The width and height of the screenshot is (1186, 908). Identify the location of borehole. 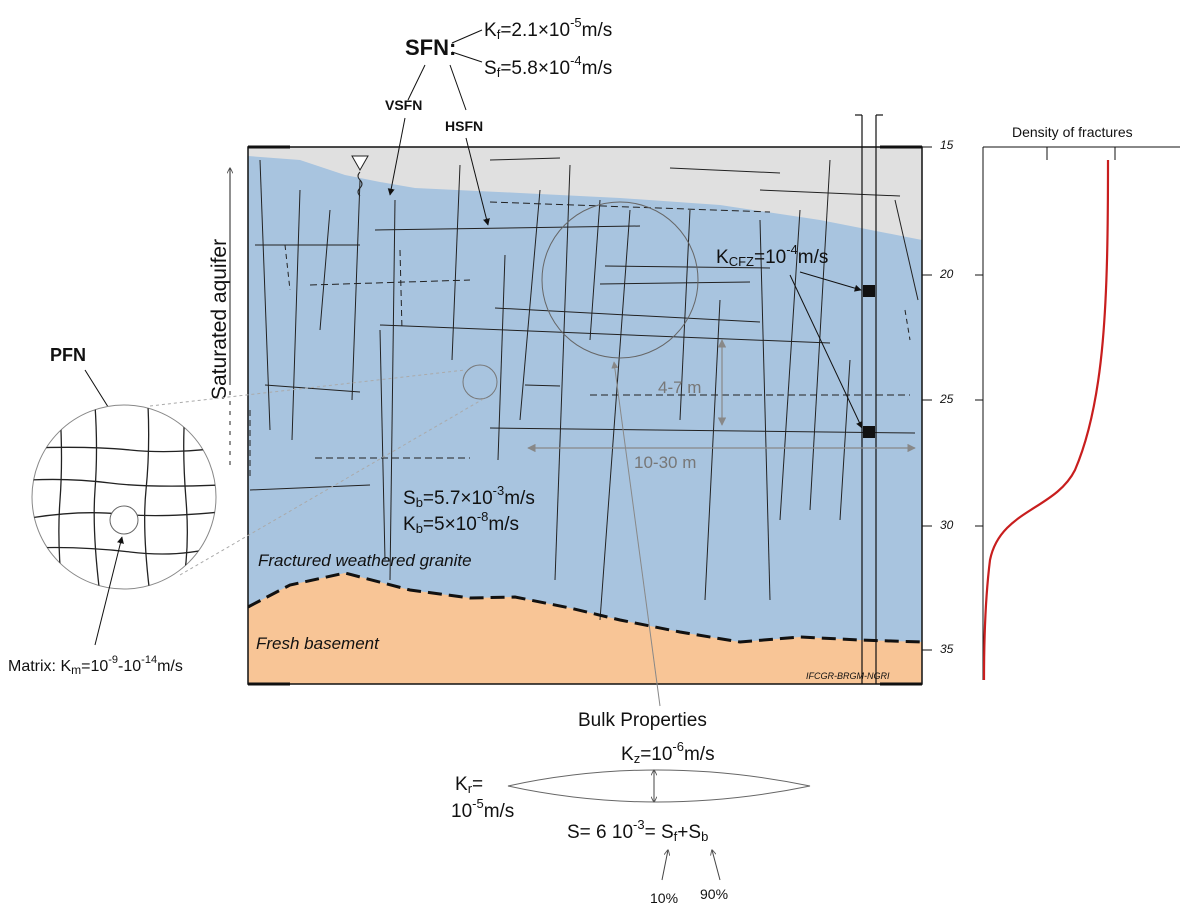
(869, 399).